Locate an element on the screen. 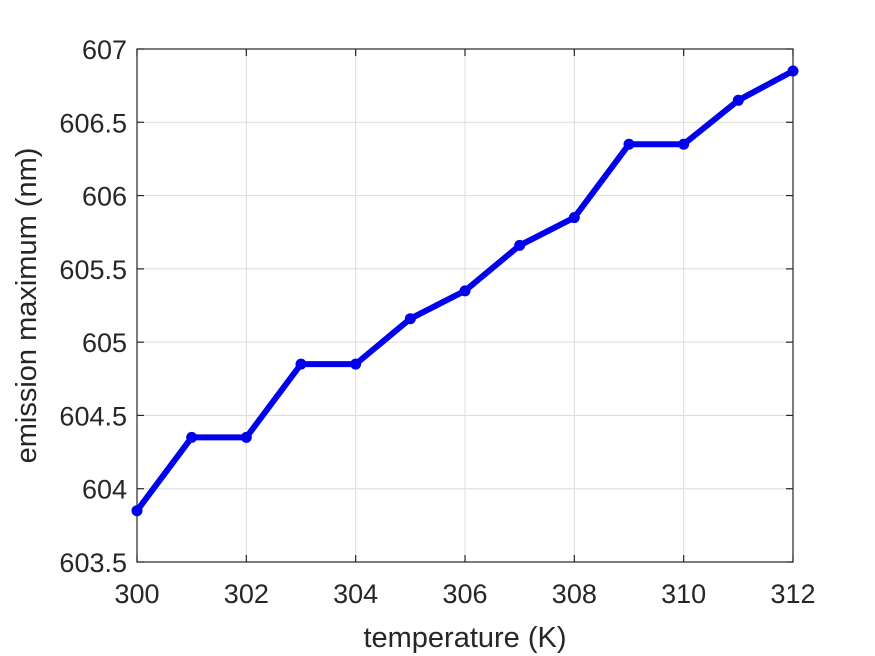  x-tick-label: 302 is located at coordinates (246, 594).